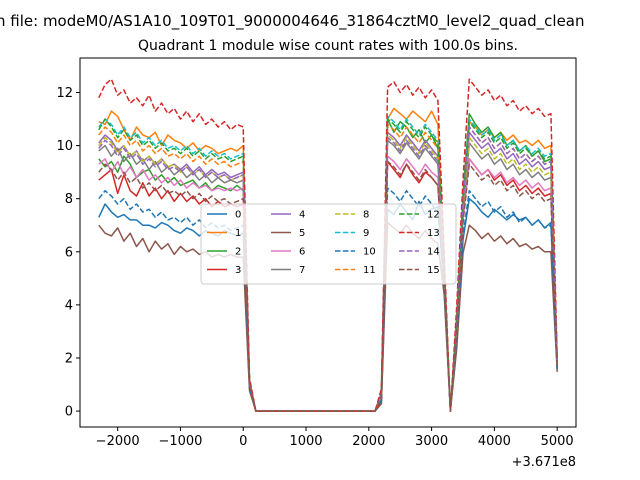 This screenshot has height=480, width=640. Describe the element at coordinates (238, 215) in the screenshot. I see `legend-label: 0` at that location.